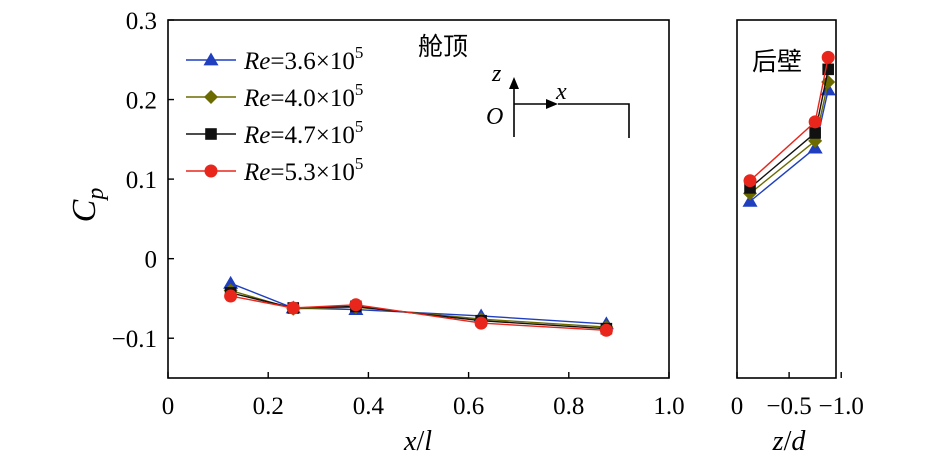 The width and height of the screenshot is (945, 463). What do you see at coordinates (134, 339) in the screenshot?
I see `y-tick-label: −0.1` at bounding box center [134, 339].